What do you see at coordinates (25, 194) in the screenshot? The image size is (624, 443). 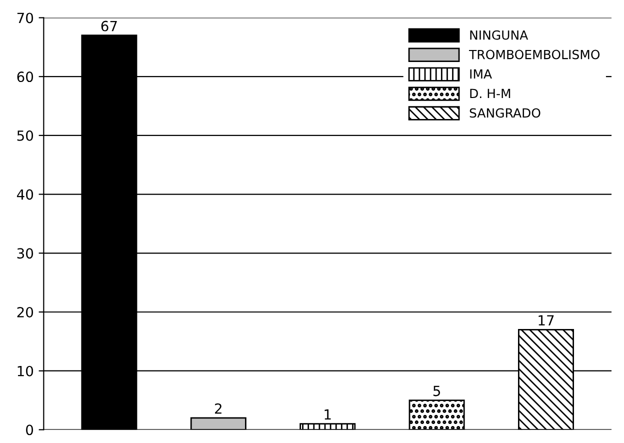 I see `y-tick-label: 40` at bounding box center [25, 194].